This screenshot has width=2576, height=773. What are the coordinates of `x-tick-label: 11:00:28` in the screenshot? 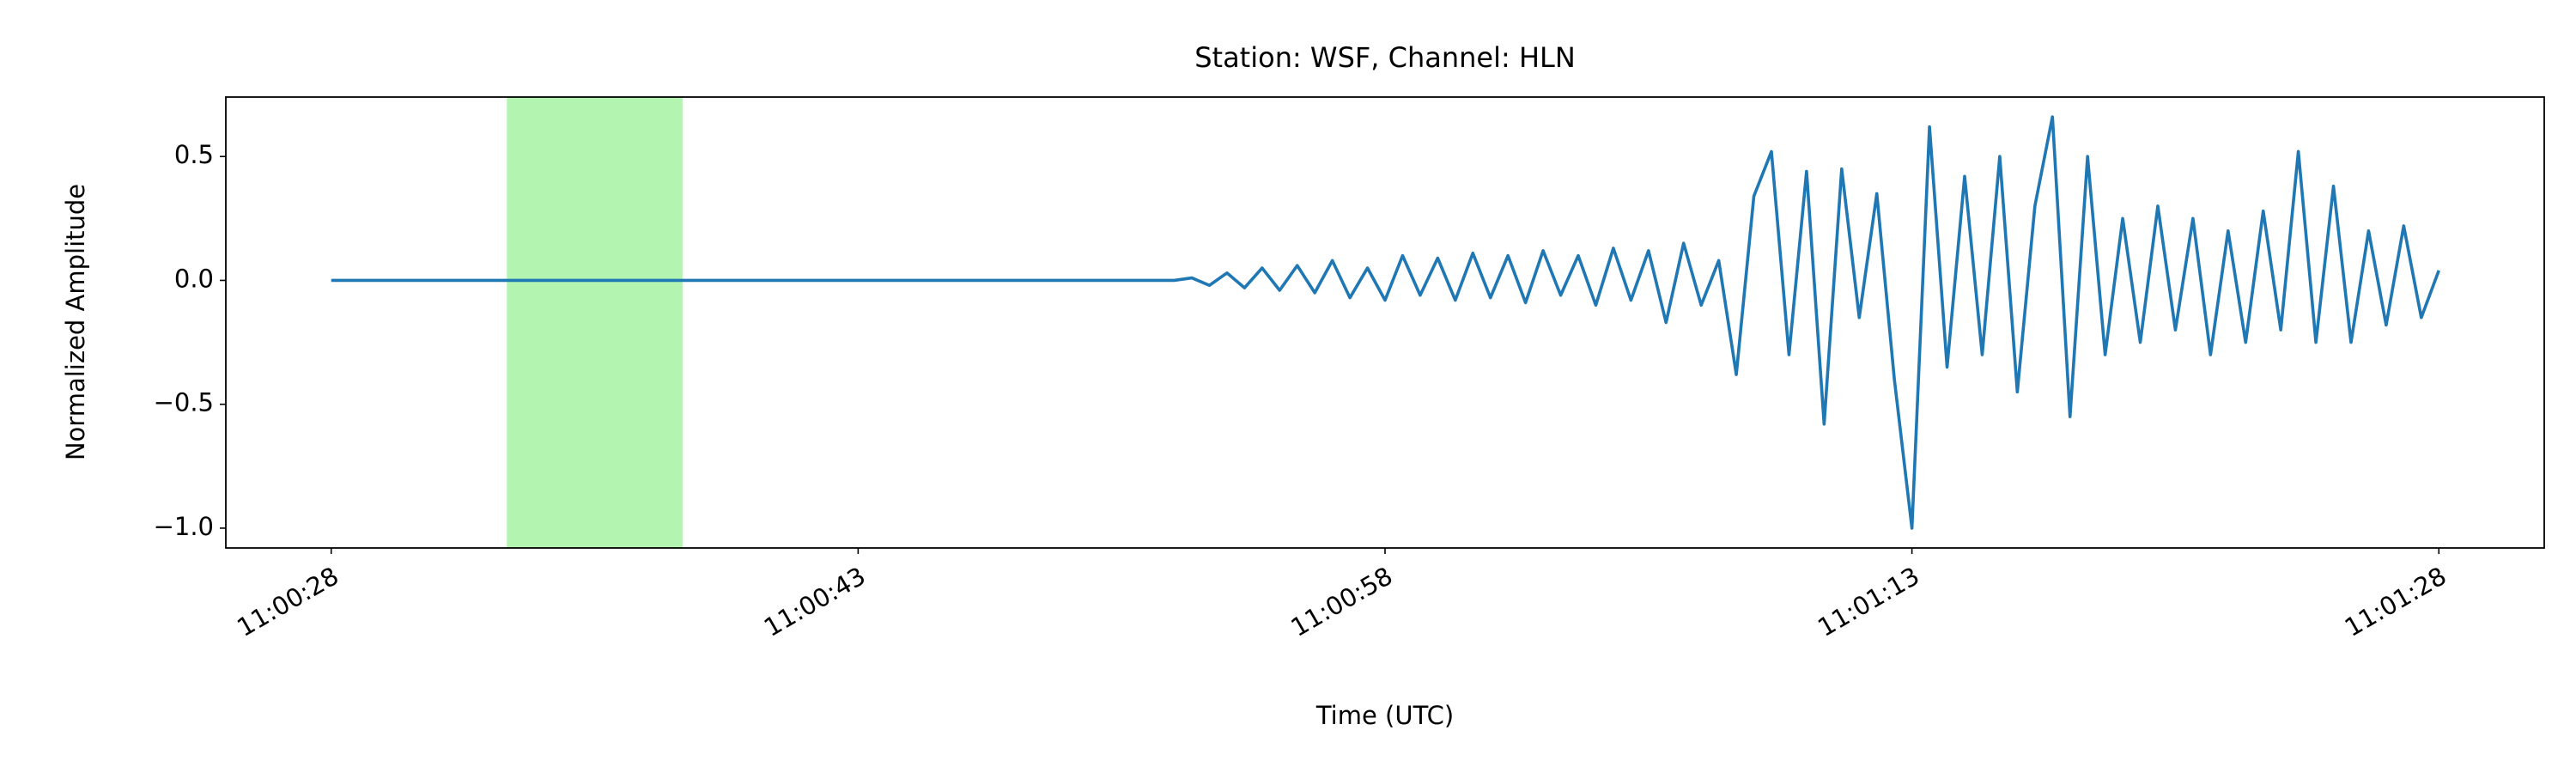 It's located at (287, 601).